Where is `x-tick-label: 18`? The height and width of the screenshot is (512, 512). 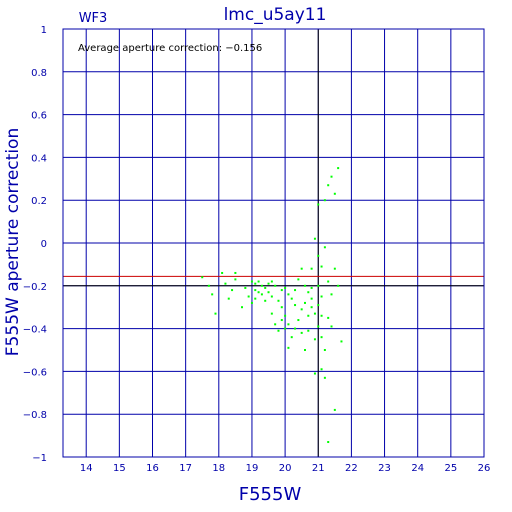 x-tick-label: 18 is located at coordinates (218, 468).